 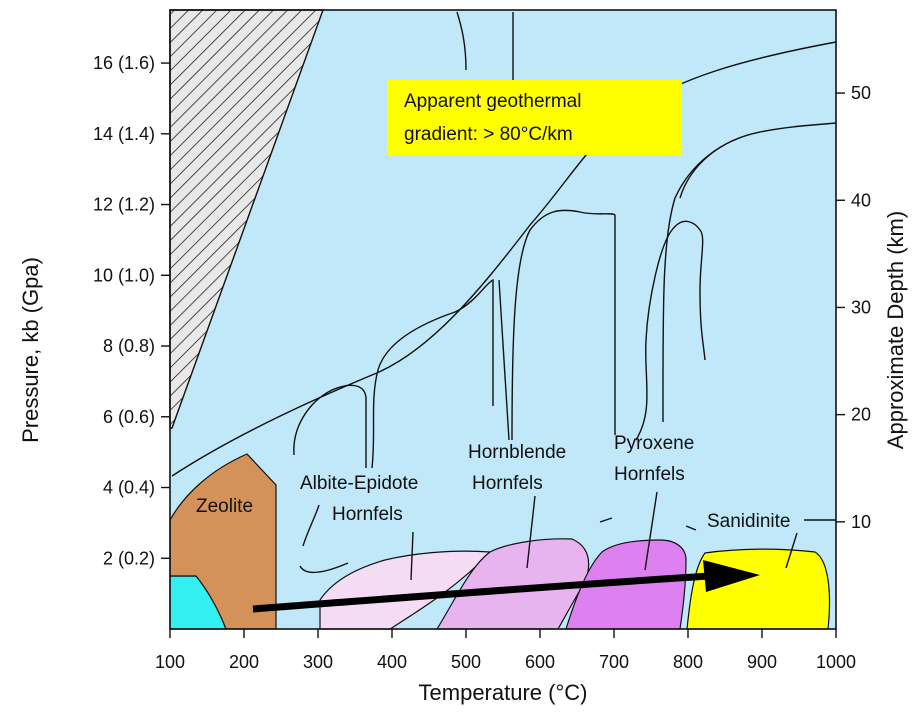 What do you see at coordinates (405, 590) in the screenshot?
I see `albite-epidote-field` at bounding box center [405, 590].